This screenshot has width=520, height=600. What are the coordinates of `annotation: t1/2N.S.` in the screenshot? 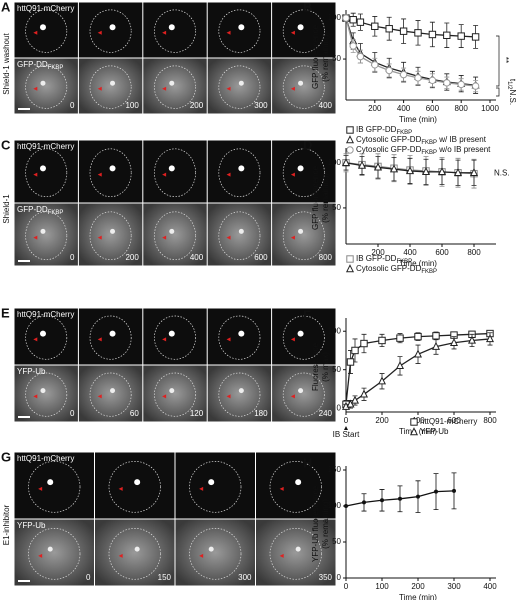 It's located at (511, 92).